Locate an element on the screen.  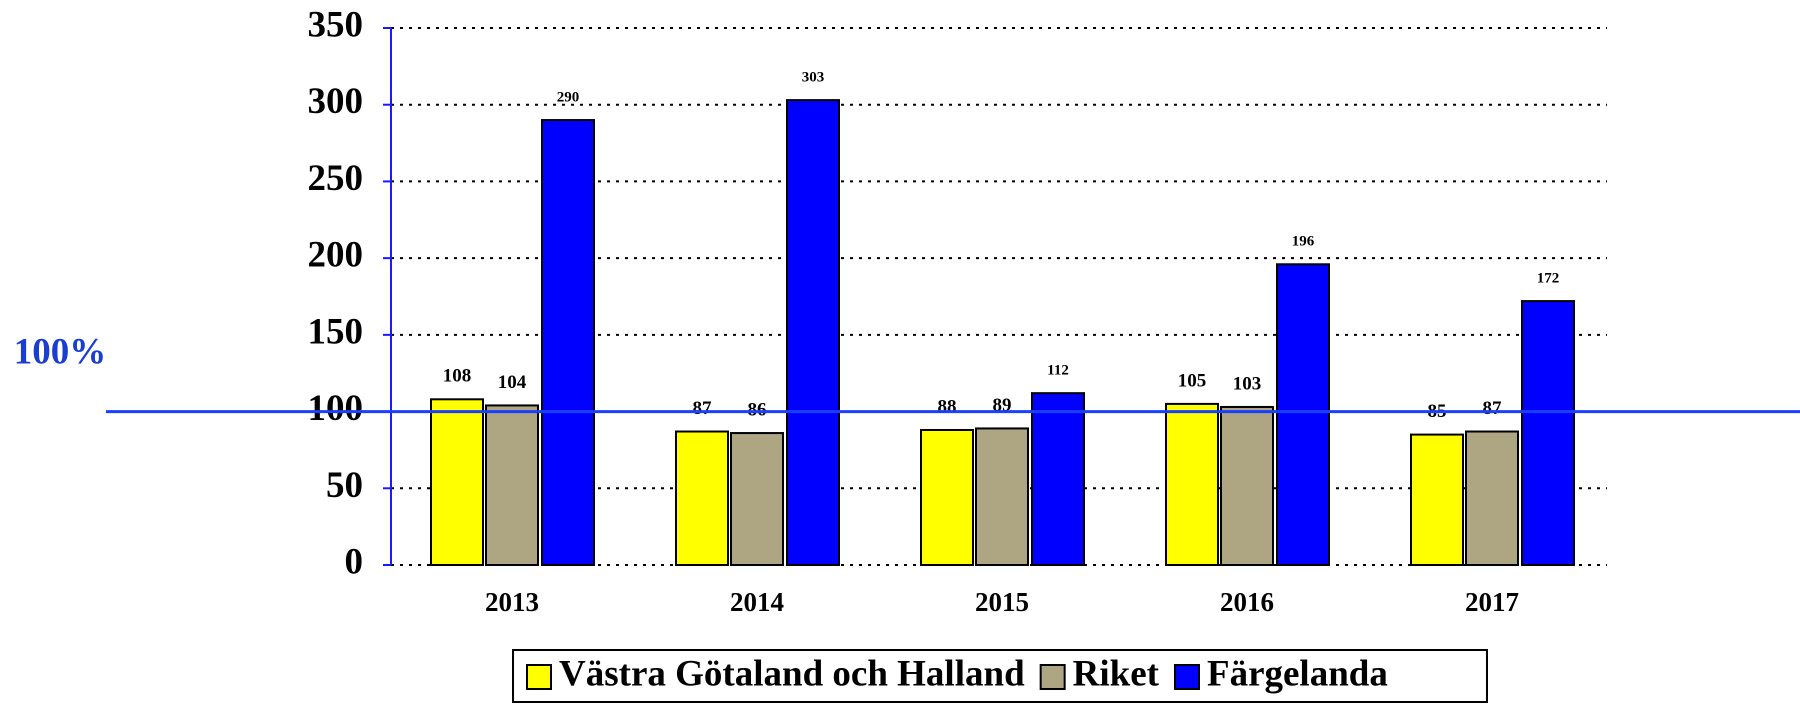
reference-label: 100% is located at coordinates (60, 351).